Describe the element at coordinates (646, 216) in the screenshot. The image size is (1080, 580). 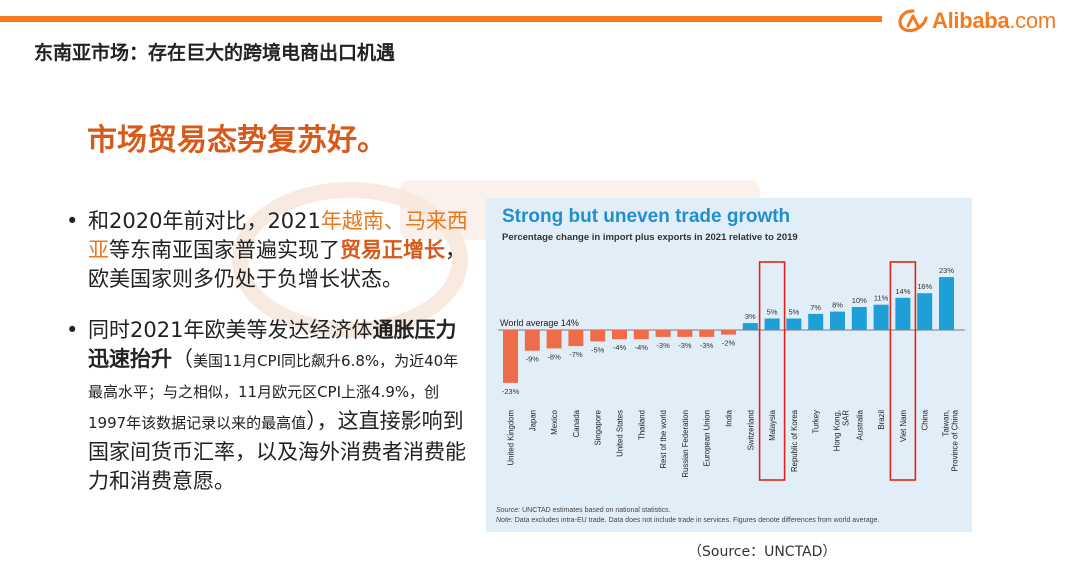
I see `chart-title: Strong but uneven trade growth` at that location.